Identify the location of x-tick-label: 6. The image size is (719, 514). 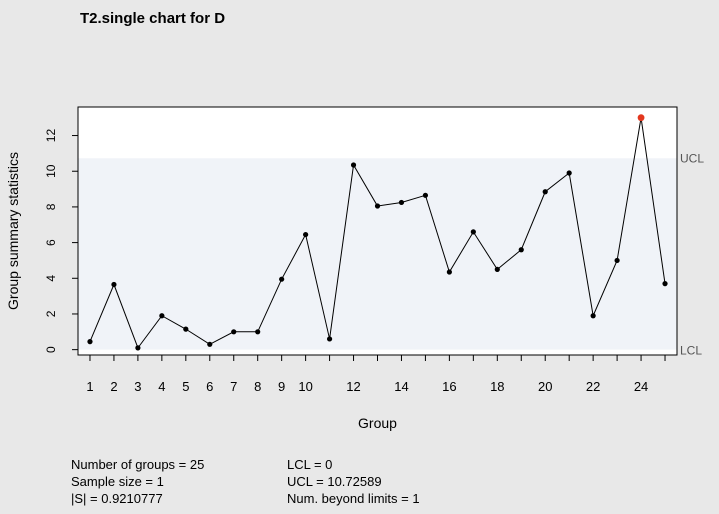
(209, 386).